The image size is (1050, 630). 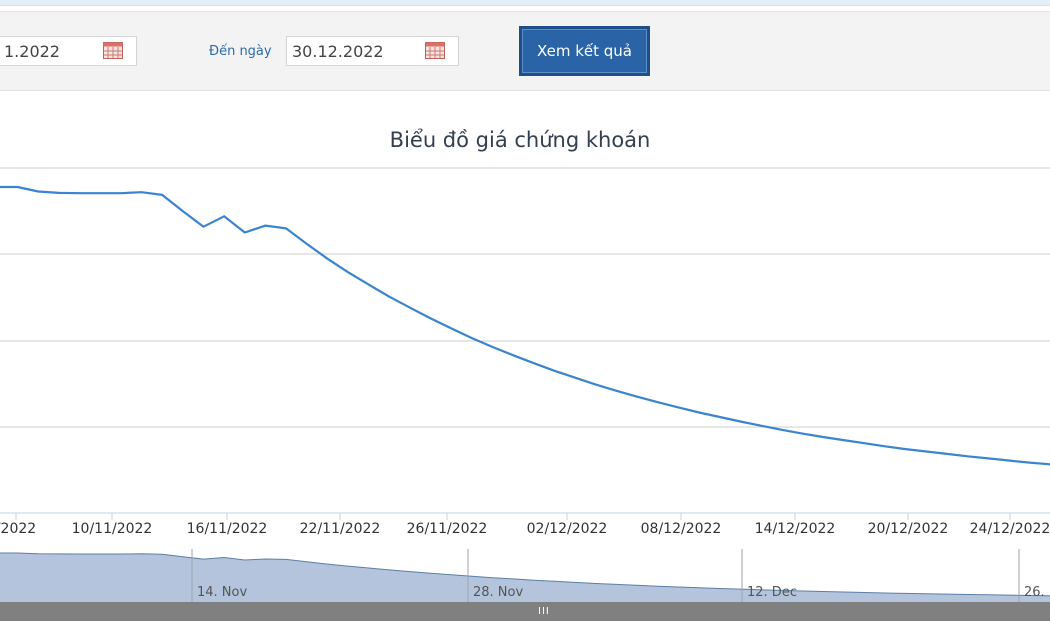 What do you see at coordinates (338, 51) in the screenshot?
I see `to-date-value: 30.12.2022` at bounding box center [338, 51].